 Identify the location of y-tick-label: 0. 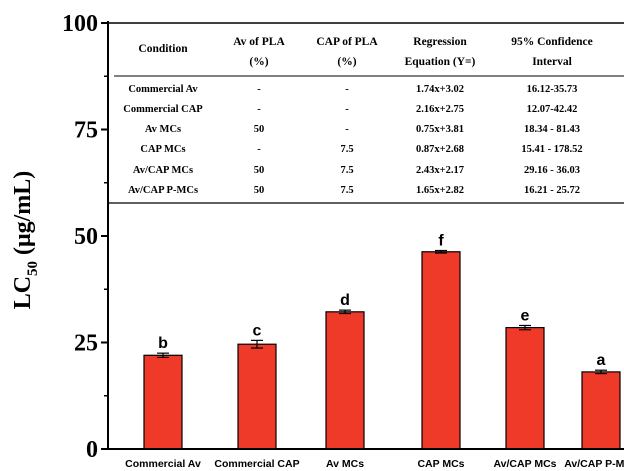
(92, 450).